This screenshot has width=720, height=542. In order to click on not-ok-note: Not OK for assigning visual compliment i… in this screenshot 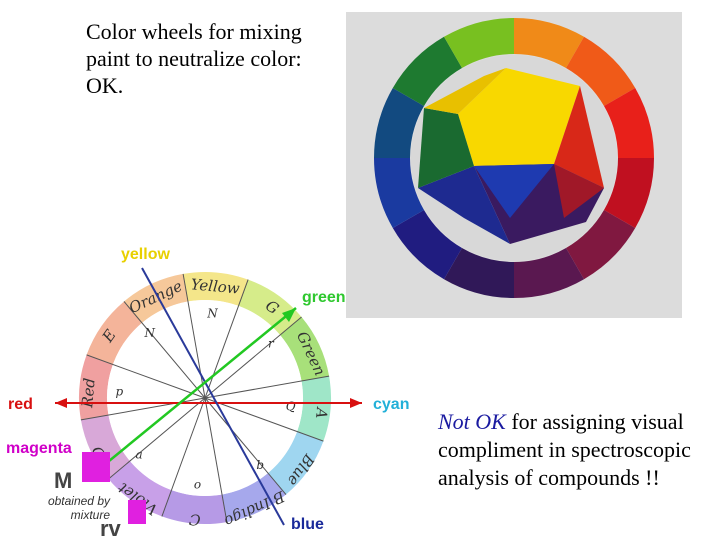, I will do `click(568, 450)`.